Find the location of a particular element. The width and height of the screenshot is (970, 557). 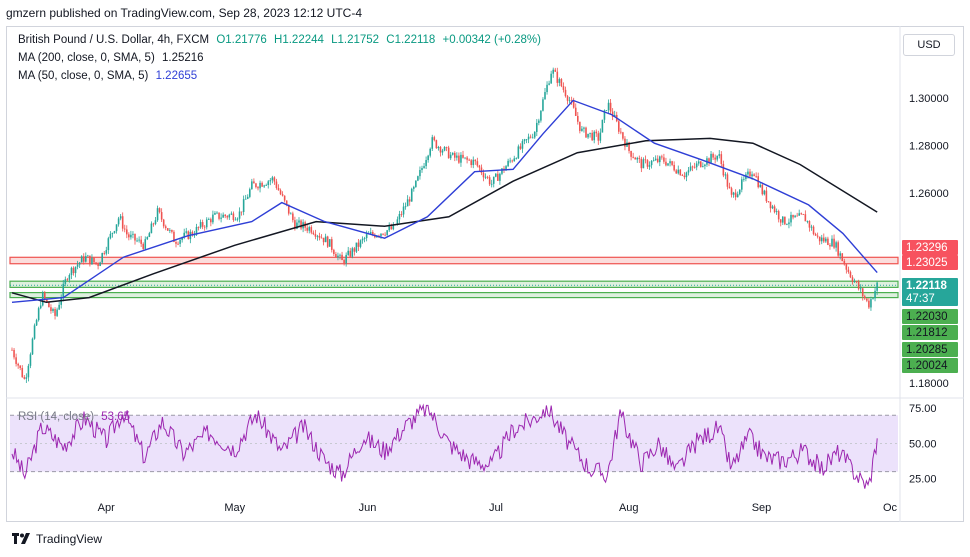

ohlc-high: H1.22244 is located at coordinates (299, 40).